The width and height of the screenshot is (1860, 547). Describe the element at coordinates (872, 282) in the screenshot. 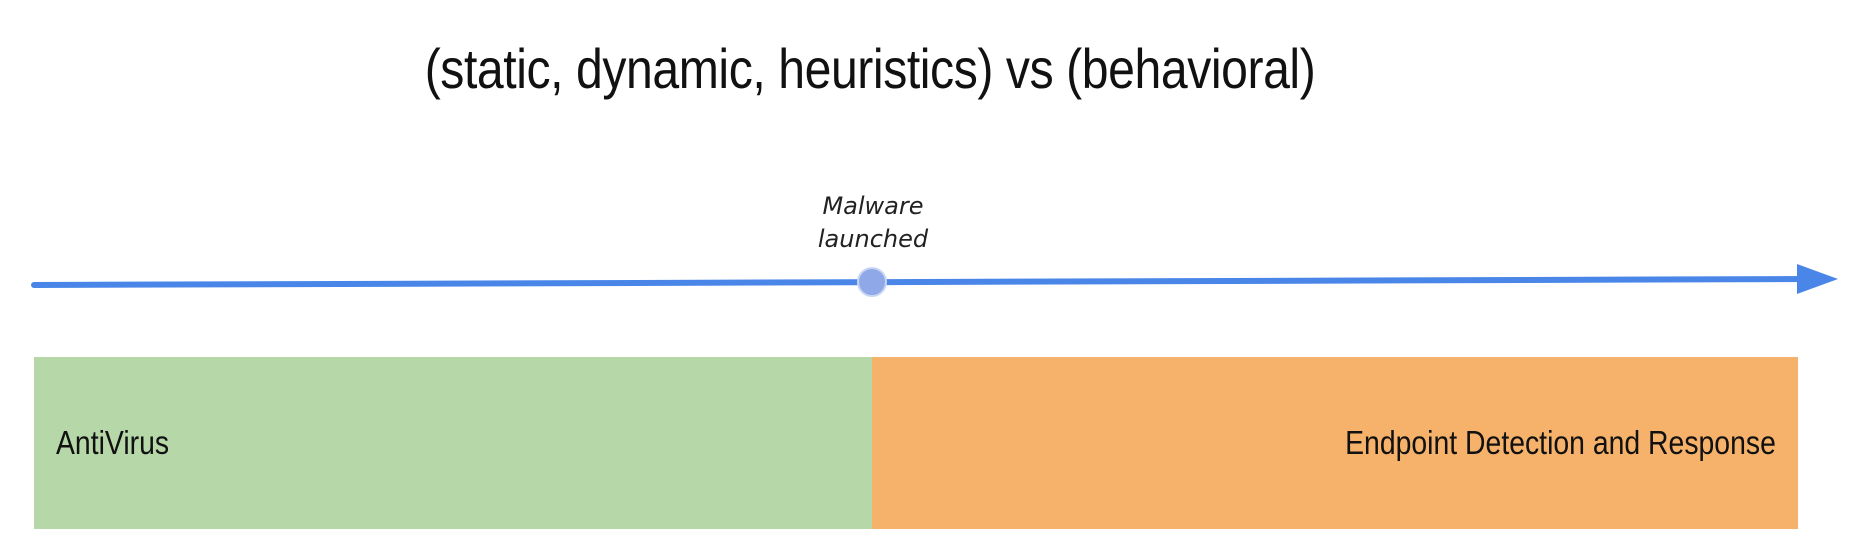

I see `malware-launched-marker` at that location.